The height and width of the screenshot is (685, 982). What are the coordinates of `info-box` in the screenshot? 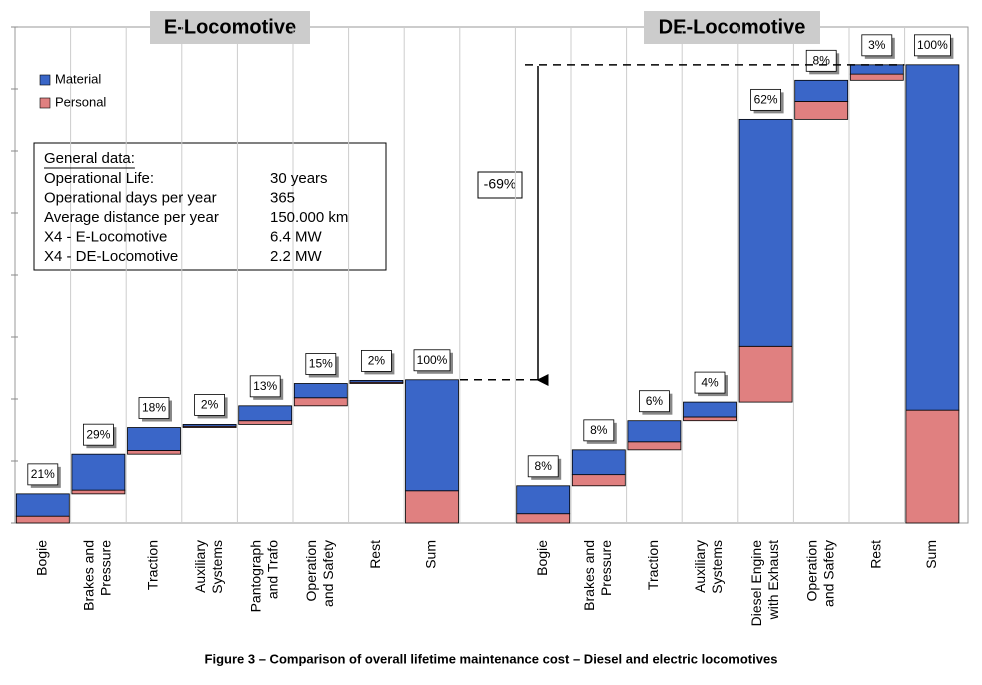 It's located at (210, 206).